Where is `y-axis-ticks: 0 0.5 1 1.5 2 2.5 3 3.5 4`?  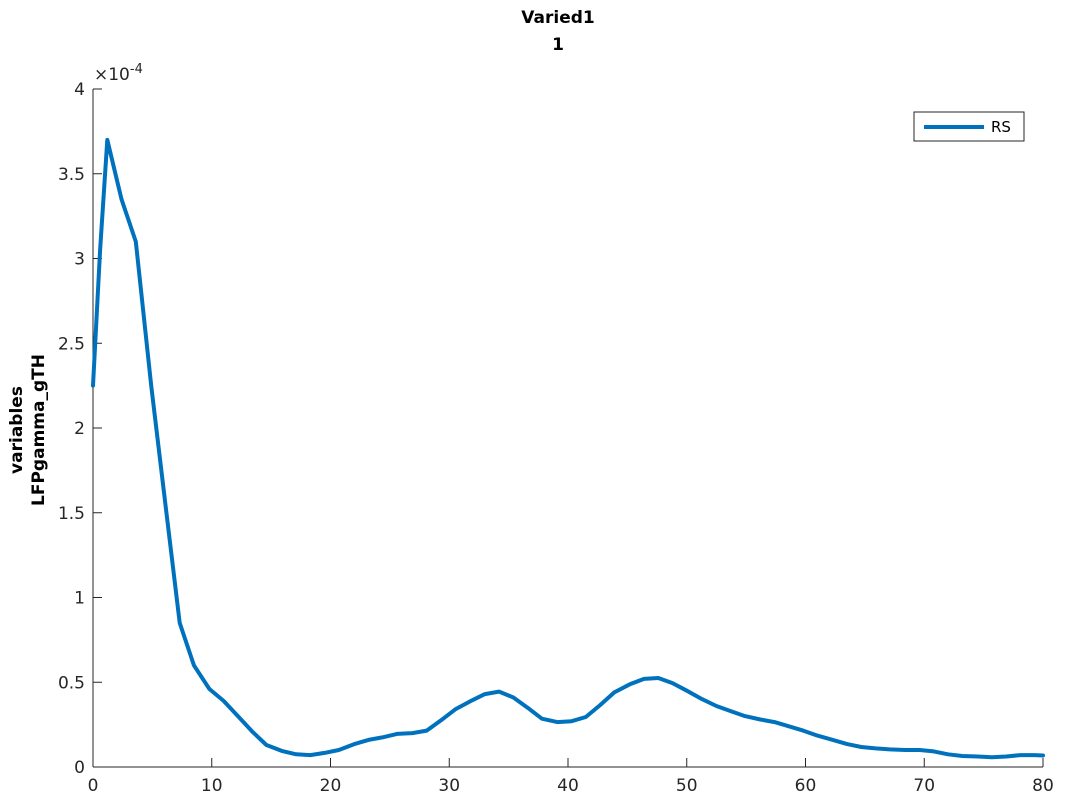
y-axis-ticks: 0 0.5 1 1.5 2 2.5 3 3.5 4 is located at coordinates (80, 429).